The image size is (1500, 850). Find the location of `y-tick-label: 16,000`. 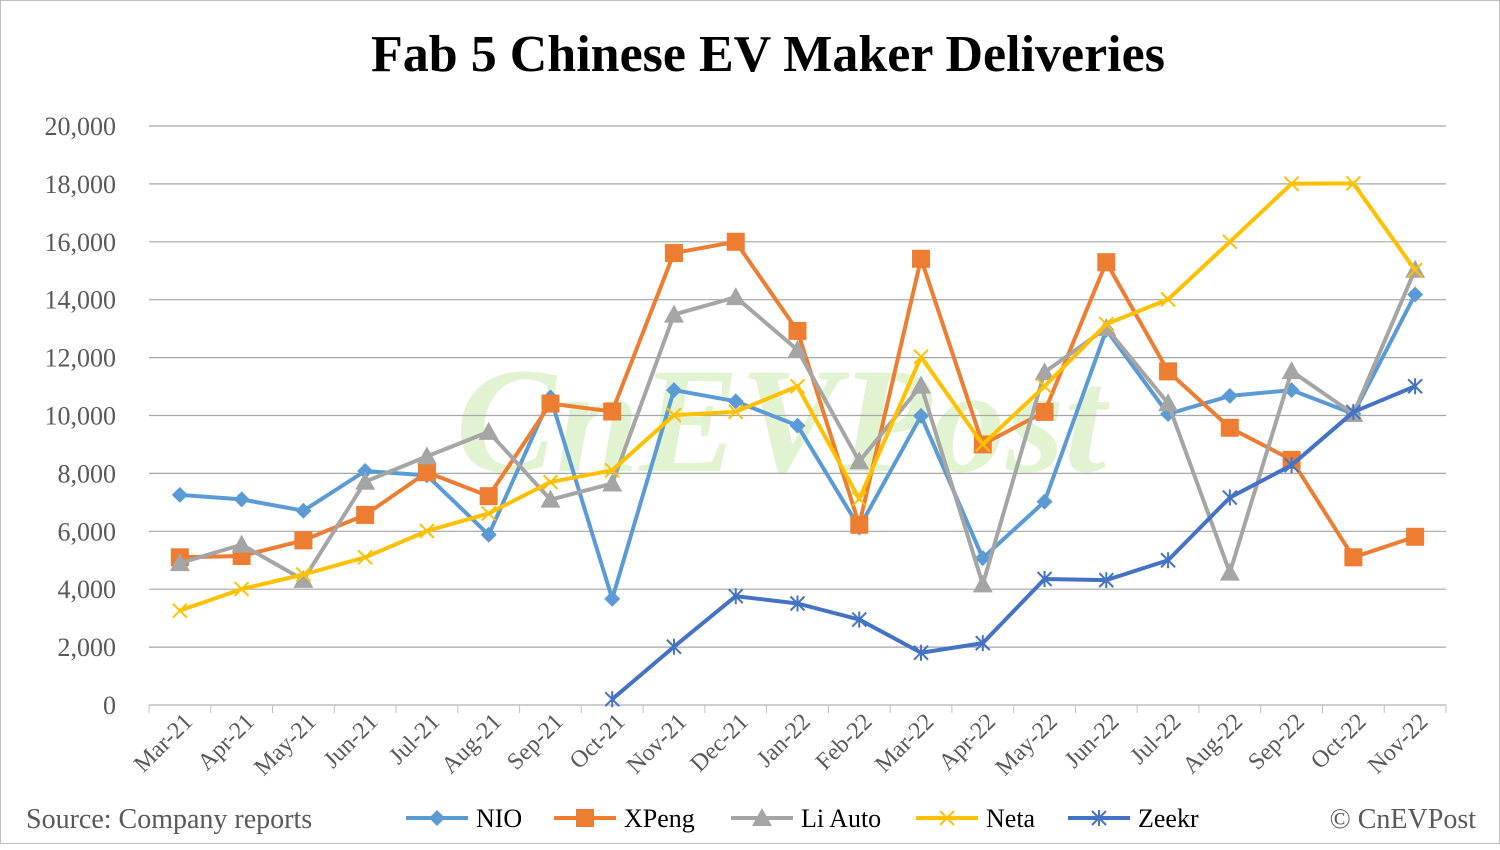

y-tick-label: 16,000 is located at coordinates (81, 242).